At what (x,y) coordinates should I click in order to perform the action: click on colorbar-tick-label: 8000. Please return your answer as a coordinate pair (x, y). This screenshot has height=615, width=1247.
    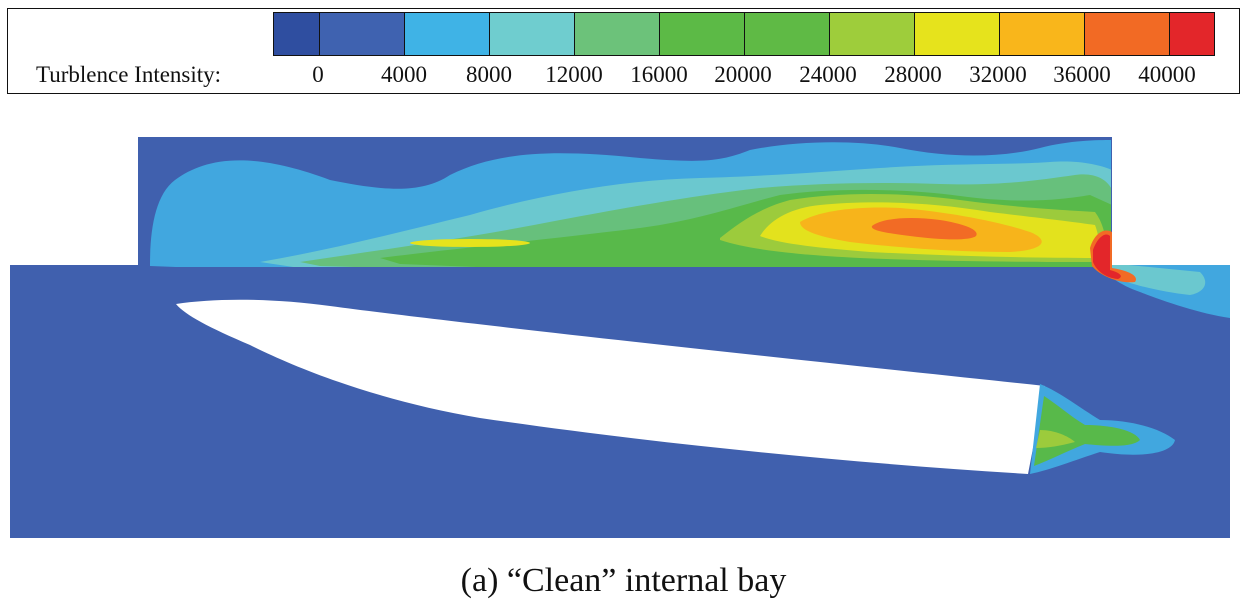
    Looking at the image, I should click on (489, 74).